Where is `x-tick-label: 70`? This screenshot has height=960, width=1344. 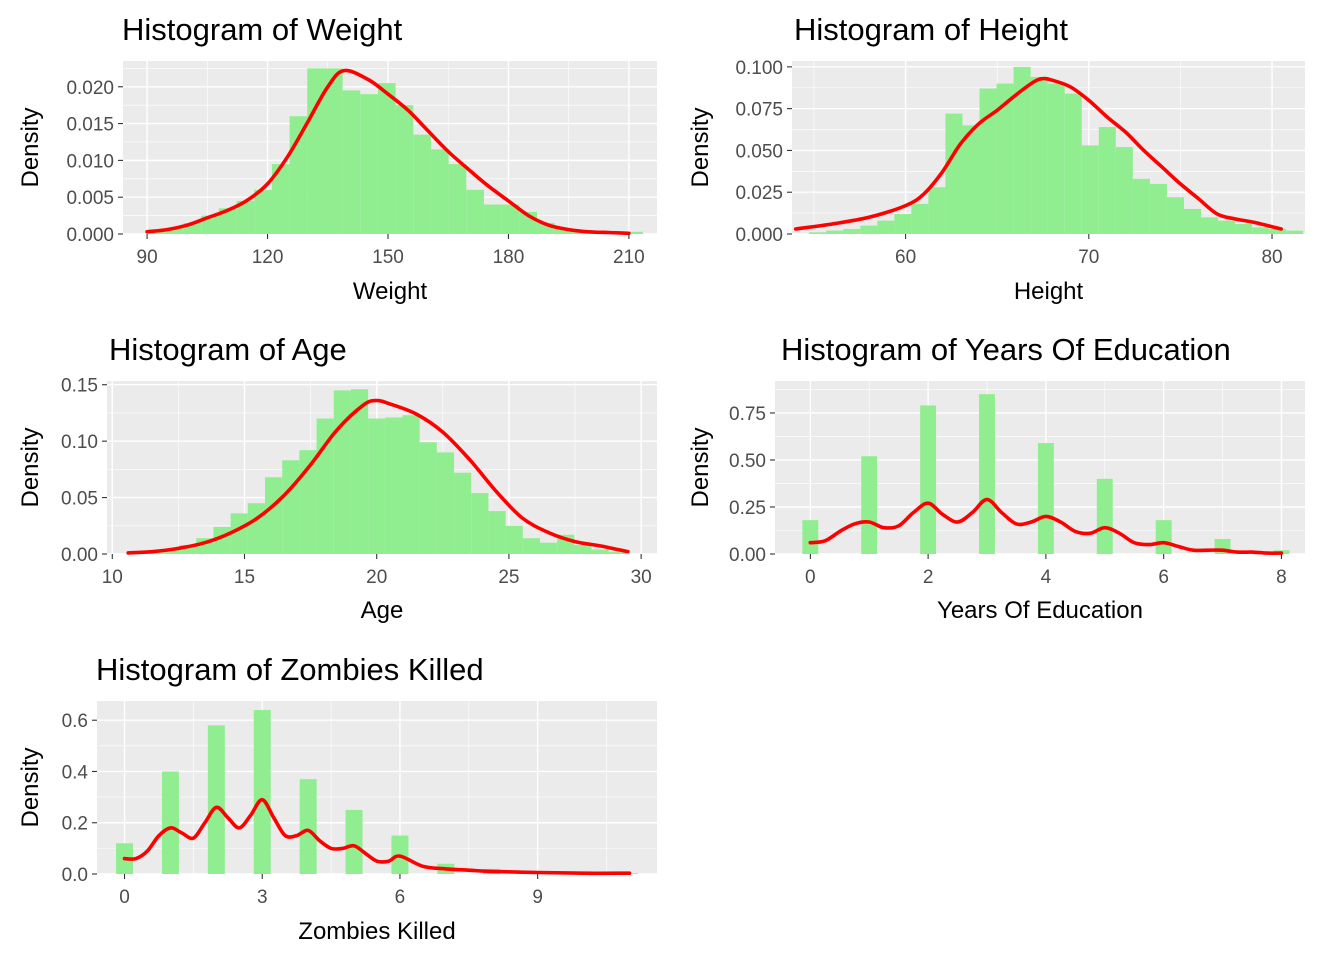 x-tick-label: 70 is located at coordinates (1088, 257).